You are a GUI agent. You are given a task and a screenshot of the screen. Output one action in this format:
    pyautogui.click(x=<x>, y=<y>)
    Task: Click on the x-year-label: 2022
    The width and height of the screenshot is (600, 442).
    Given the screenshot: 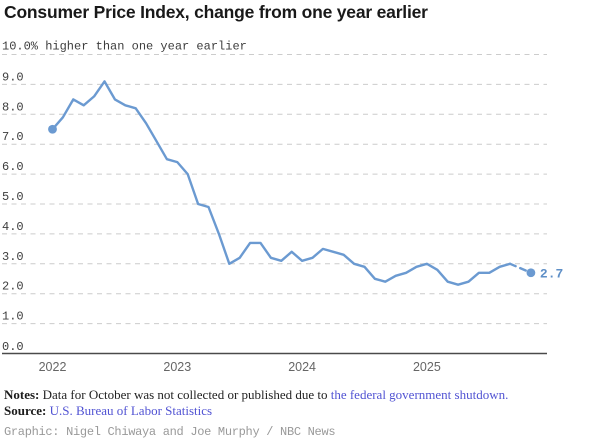 What is the action you would take?
    pyautogui.click(x=53, y=367)
    